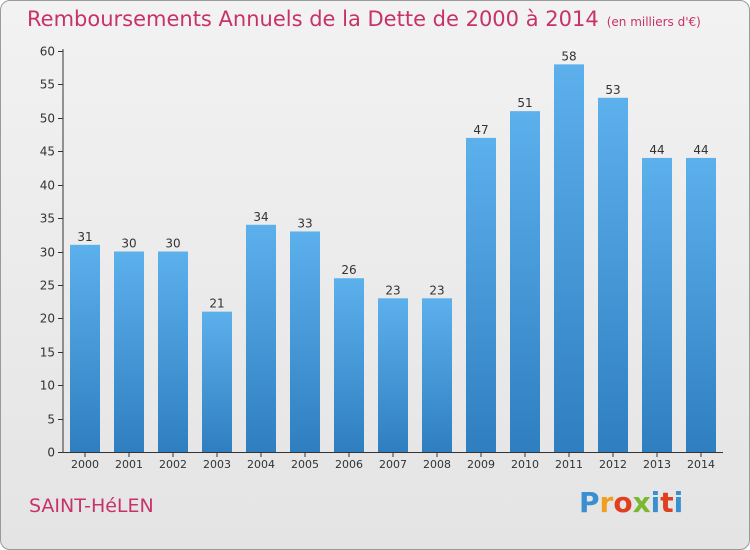  What do you see at coordinates (657, 464) in the screenshot?
I see `x-tick-label: 2013` at bounding box center [657, 464].